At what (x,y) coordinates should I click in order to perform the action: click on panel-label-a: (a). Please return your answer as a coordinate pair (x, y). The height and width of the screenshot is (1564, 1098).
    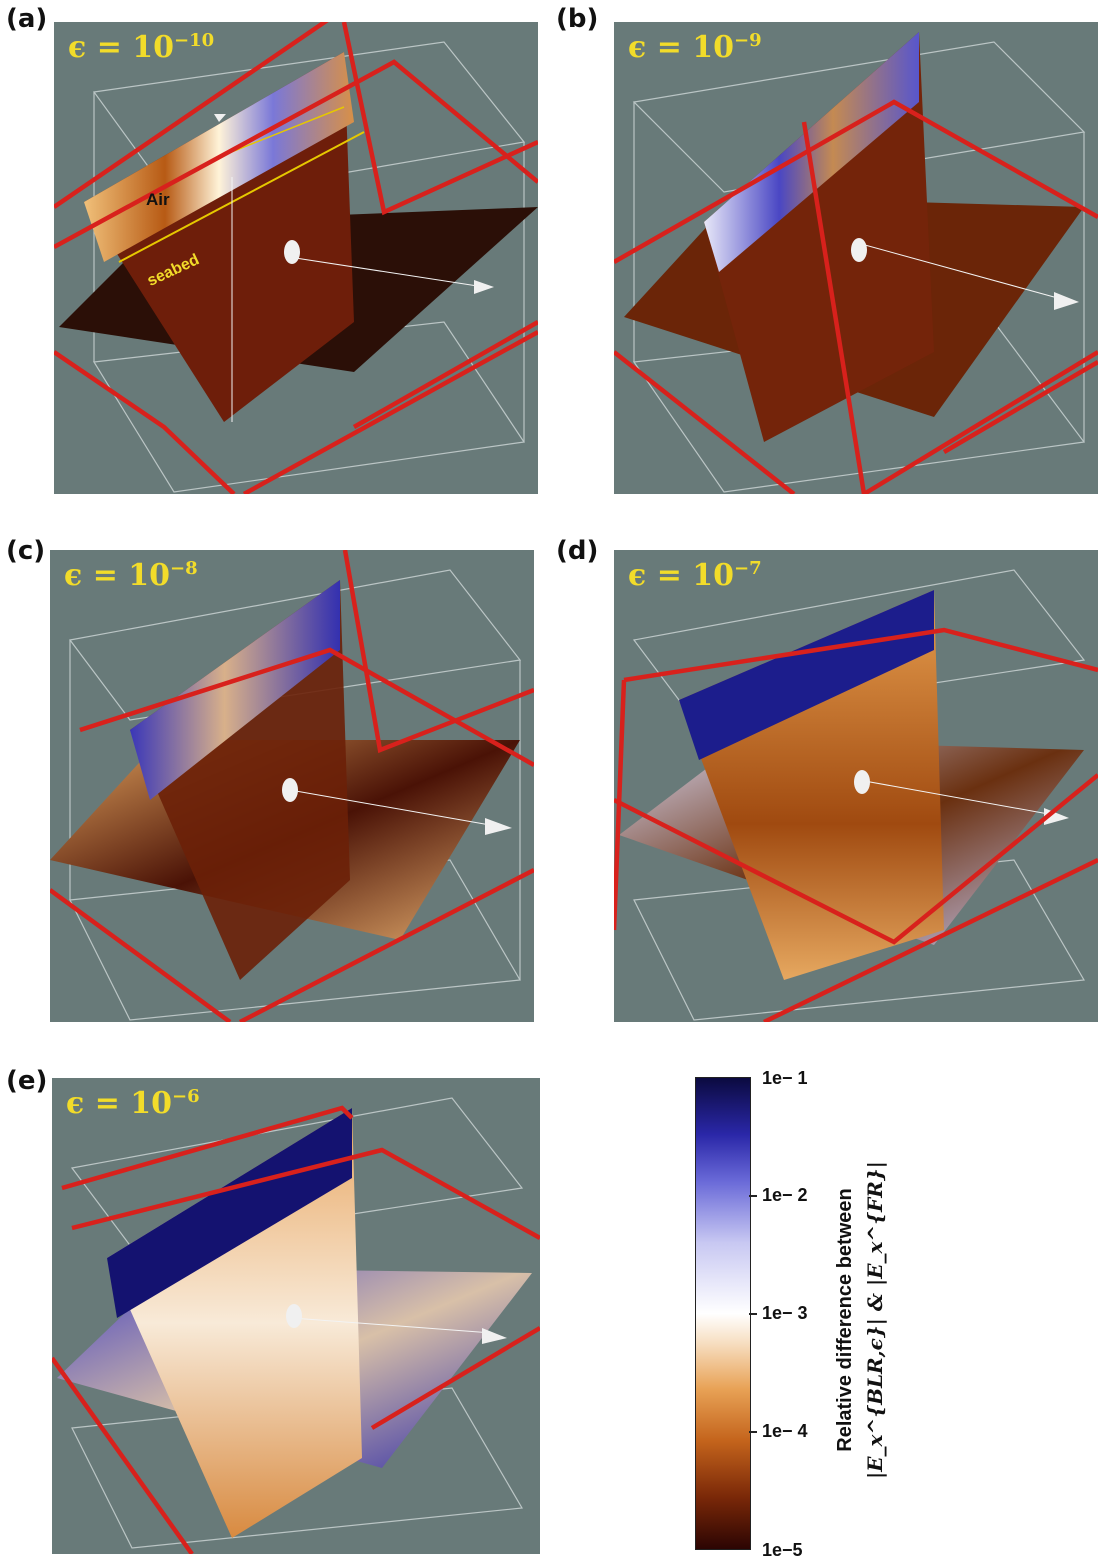
    Looking at the image, I should click on (27, 19).